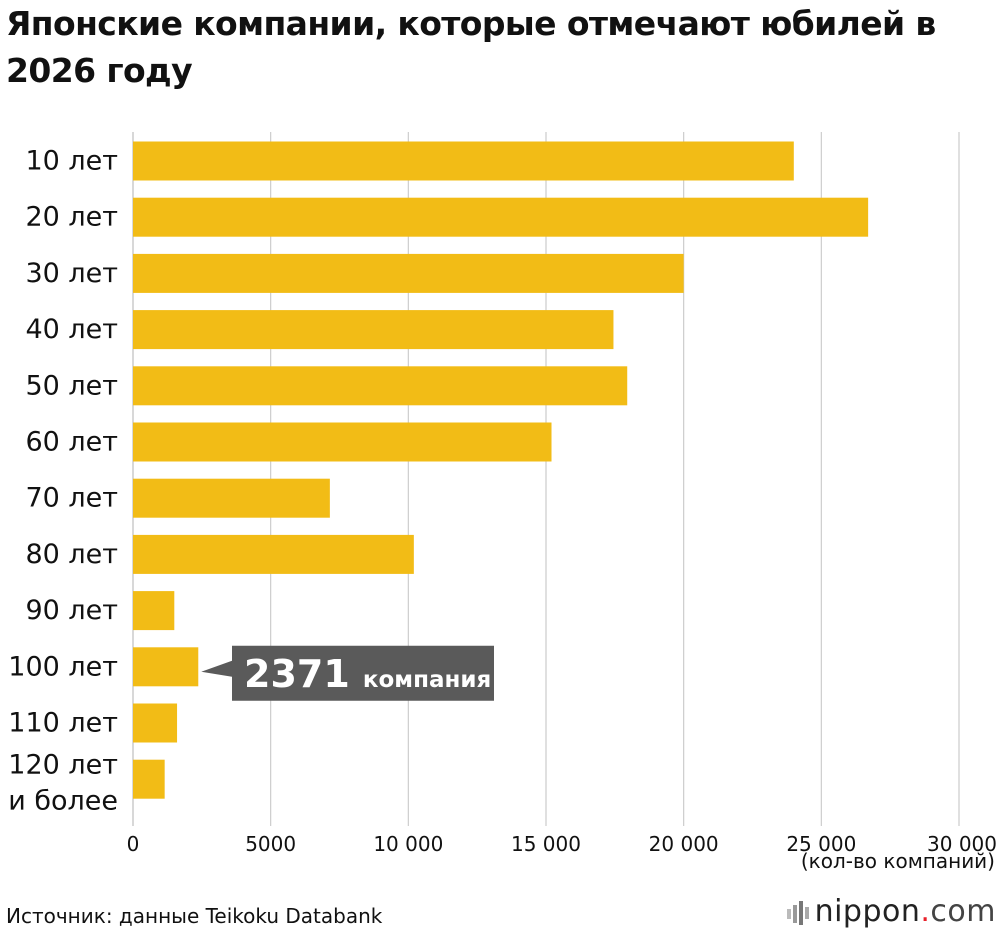  Describe the element at coordinates (71, 442) in the screenshot. I see `category-label: 60 лет` at that location.